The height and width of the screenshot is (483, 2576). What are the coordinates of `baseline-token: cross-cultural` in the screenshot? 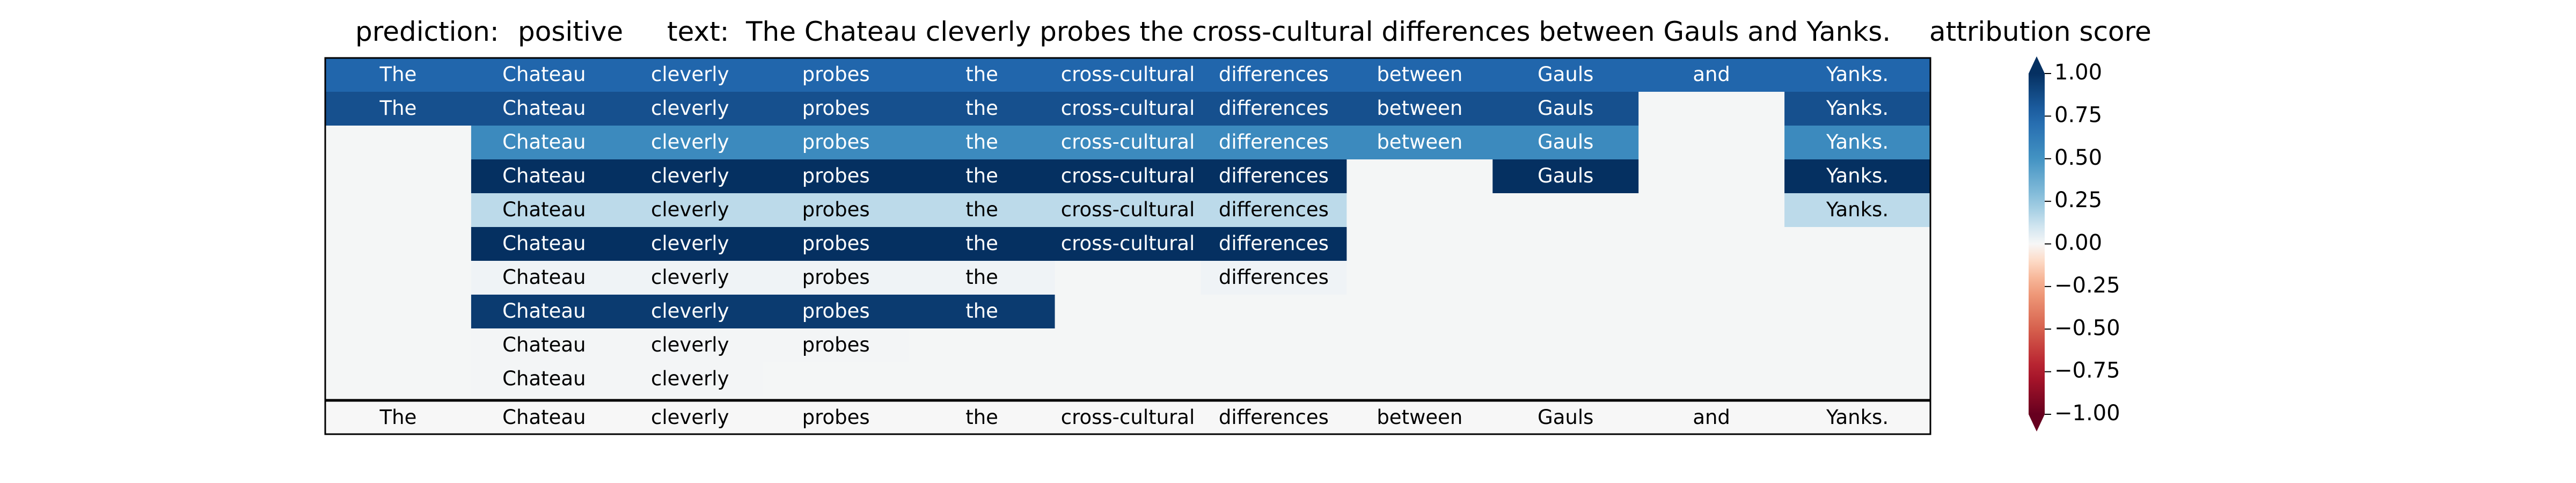 It's located at (1128, 417).